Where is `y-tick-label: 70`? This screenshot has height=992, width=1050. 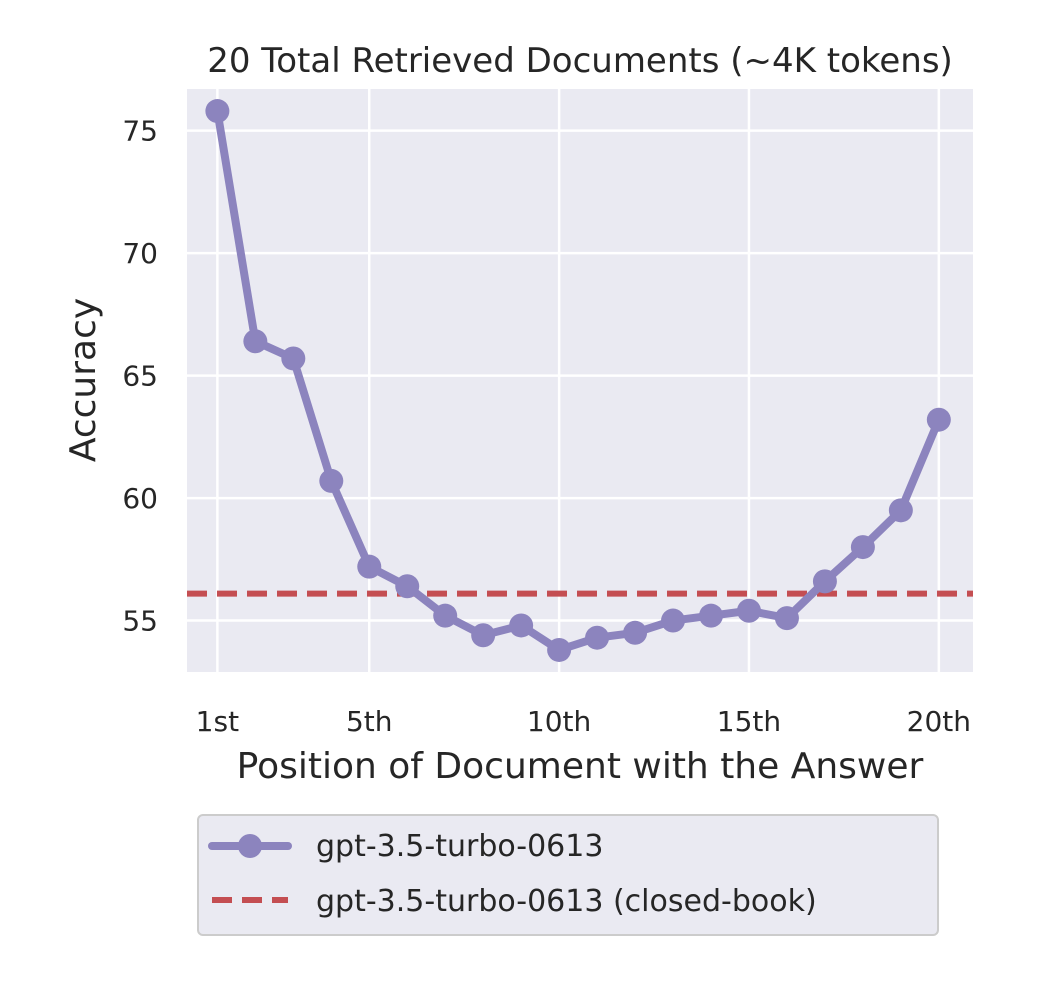 y-tick-label: 70 is located at coordinates (140, 253).